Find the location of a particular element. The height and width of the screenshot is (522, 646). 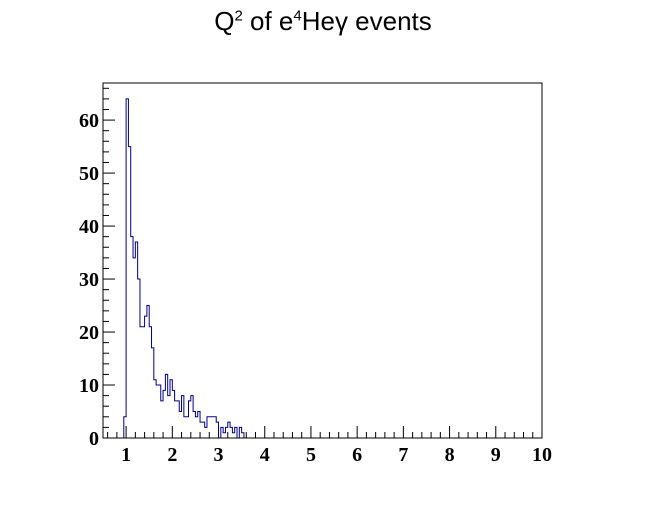

y-tick-label: 40 is located at coordinates (89, 227).